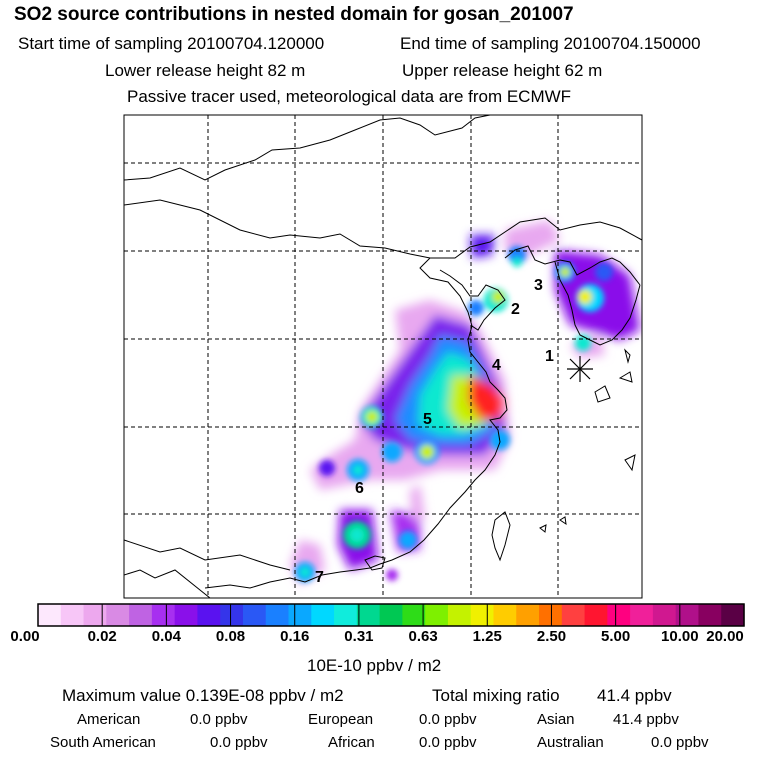 This screenshot has width=768, height=768. Describe the element at coordinates (580, 369) in the screenshot. I see `receptor-star-icon` at that location.